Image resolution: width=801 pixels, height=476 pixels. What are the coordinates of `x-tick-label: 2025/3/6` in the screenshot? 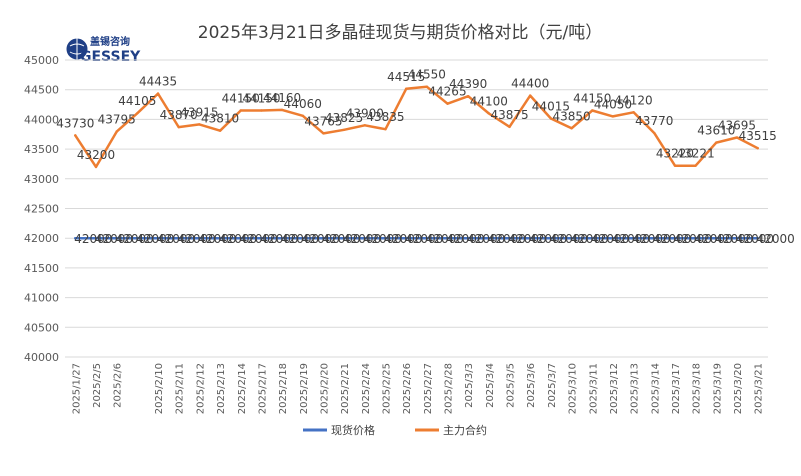 It's located at (531, 385).